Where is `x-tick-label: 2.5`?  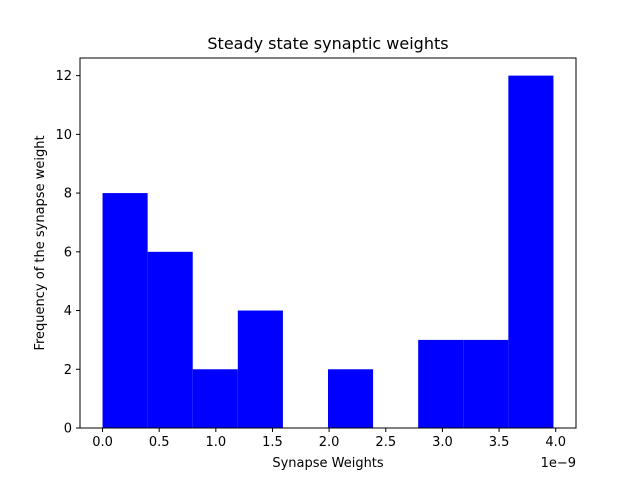
x-tick-label: 2.5 is located at coordinates (385, 442).